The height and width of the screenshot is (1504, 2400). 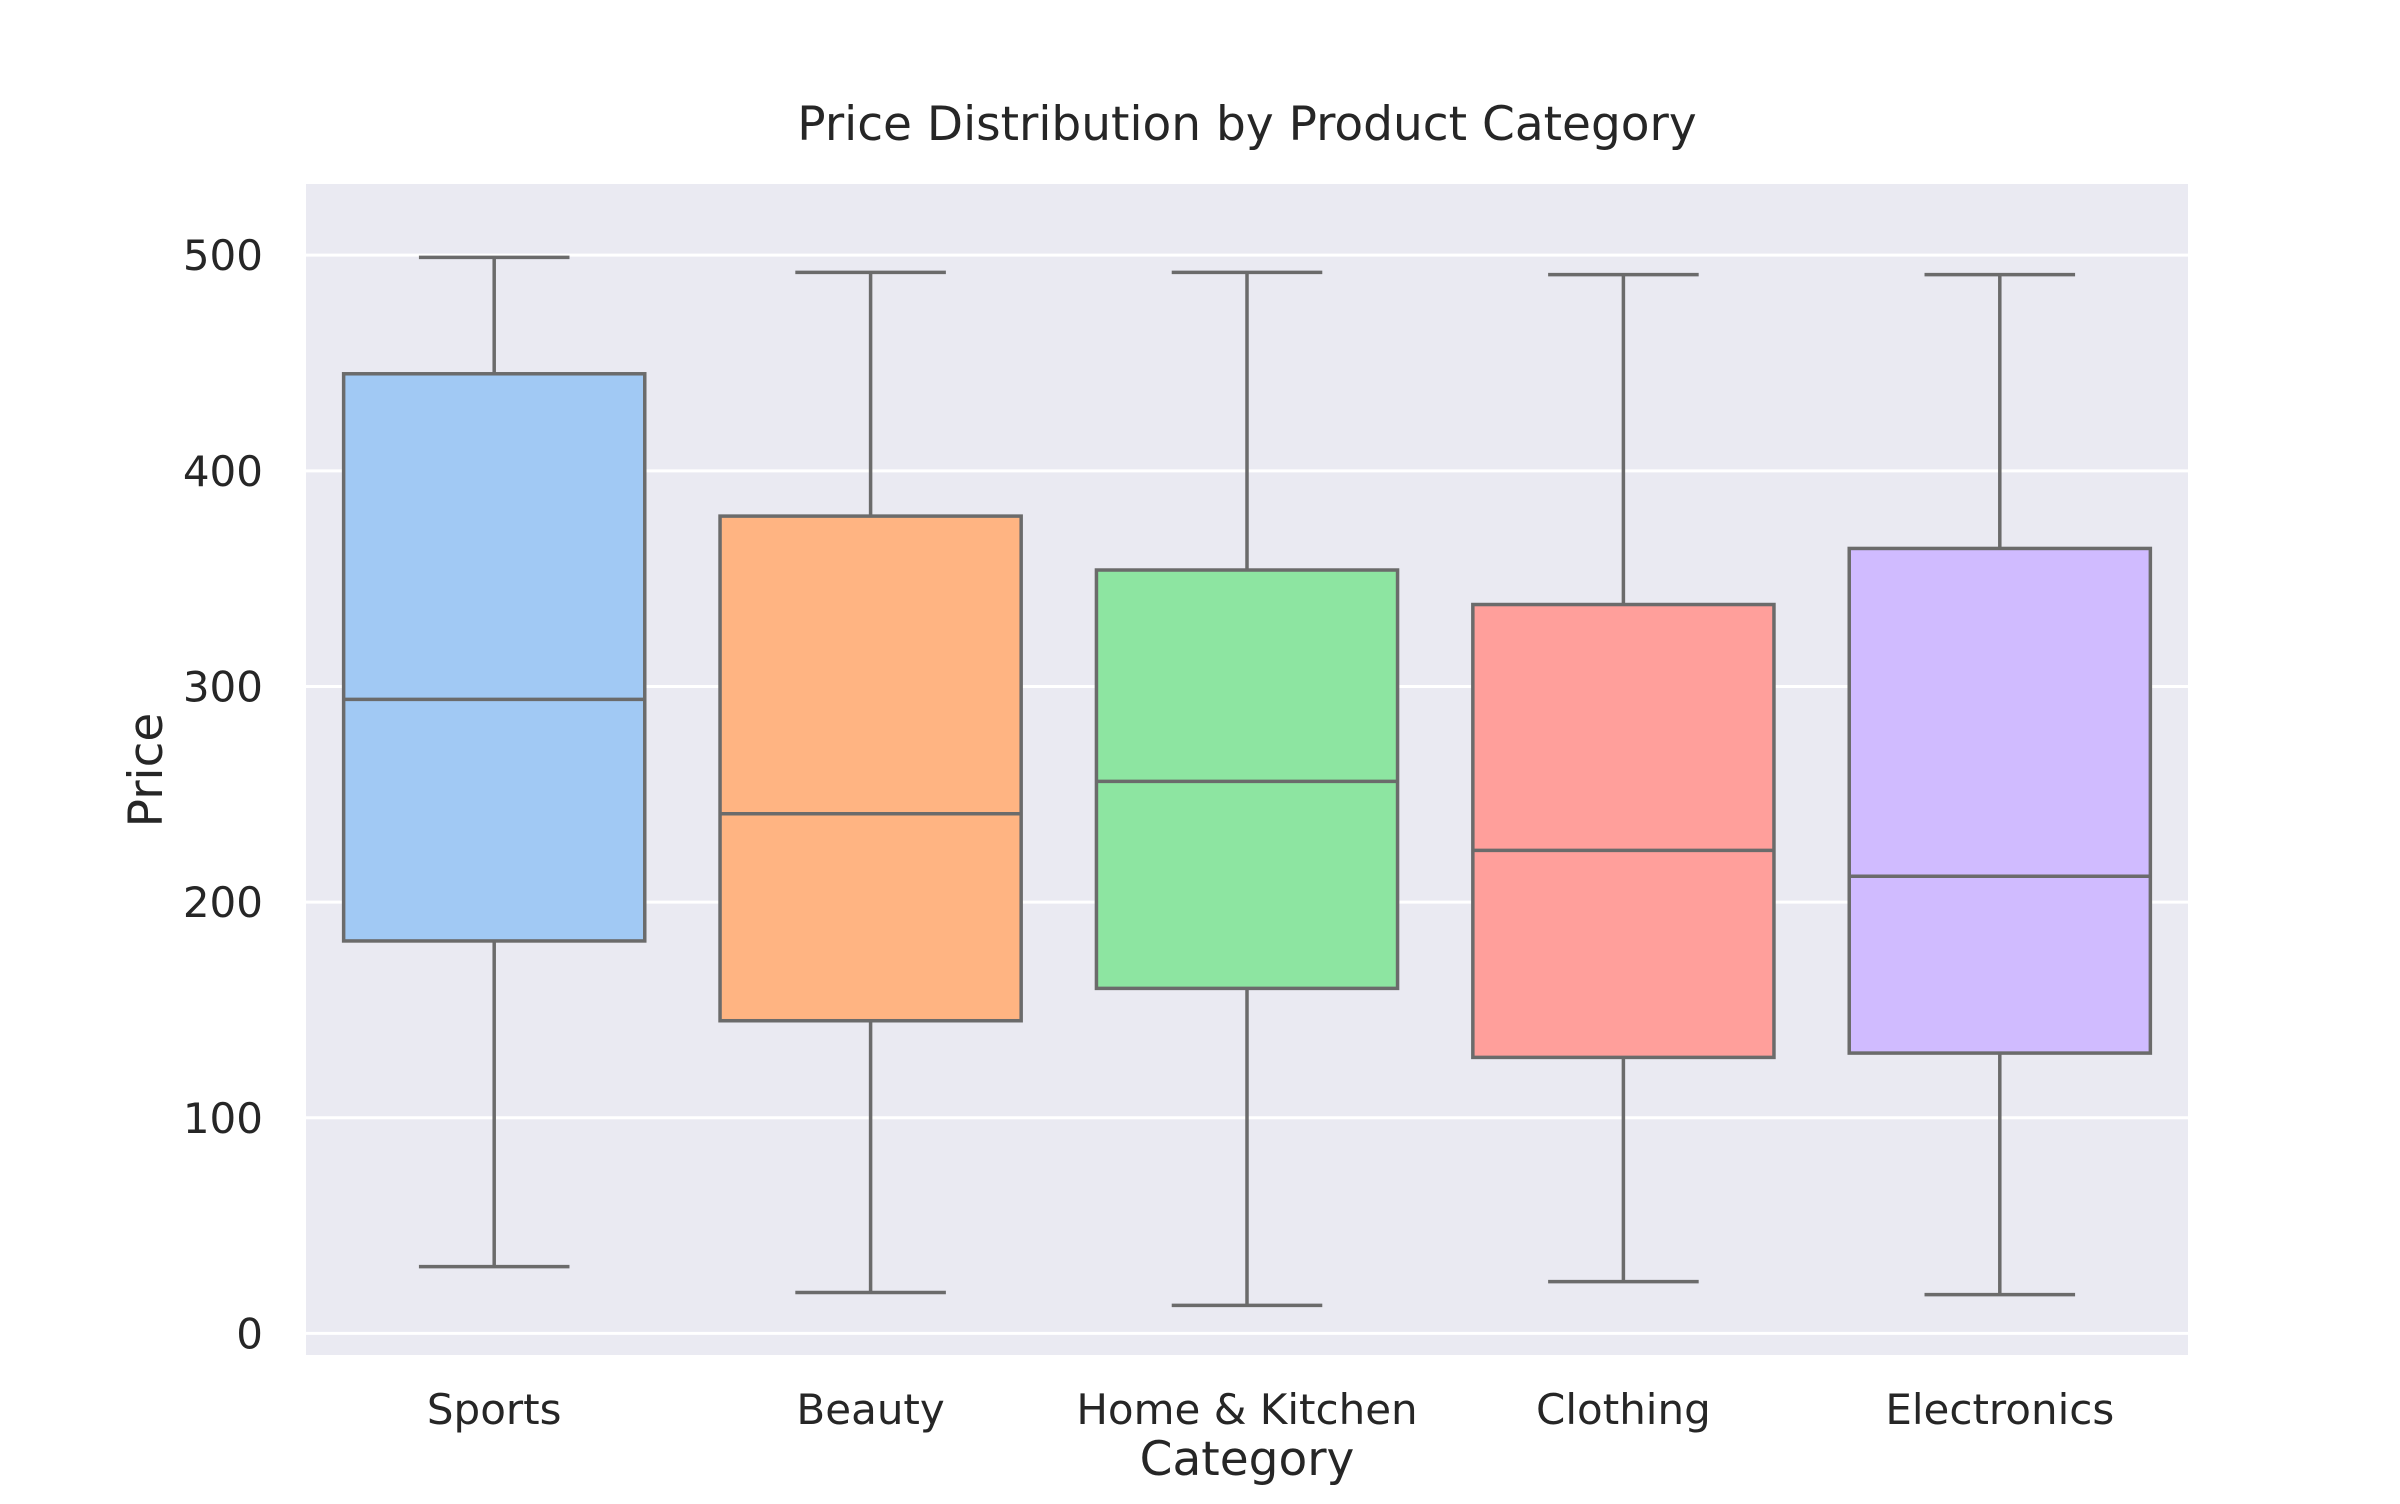 What do you see at coordinates (494, 657) in the screenshot?
I see `iqr-box-sports` at bounding box center [494, 657].